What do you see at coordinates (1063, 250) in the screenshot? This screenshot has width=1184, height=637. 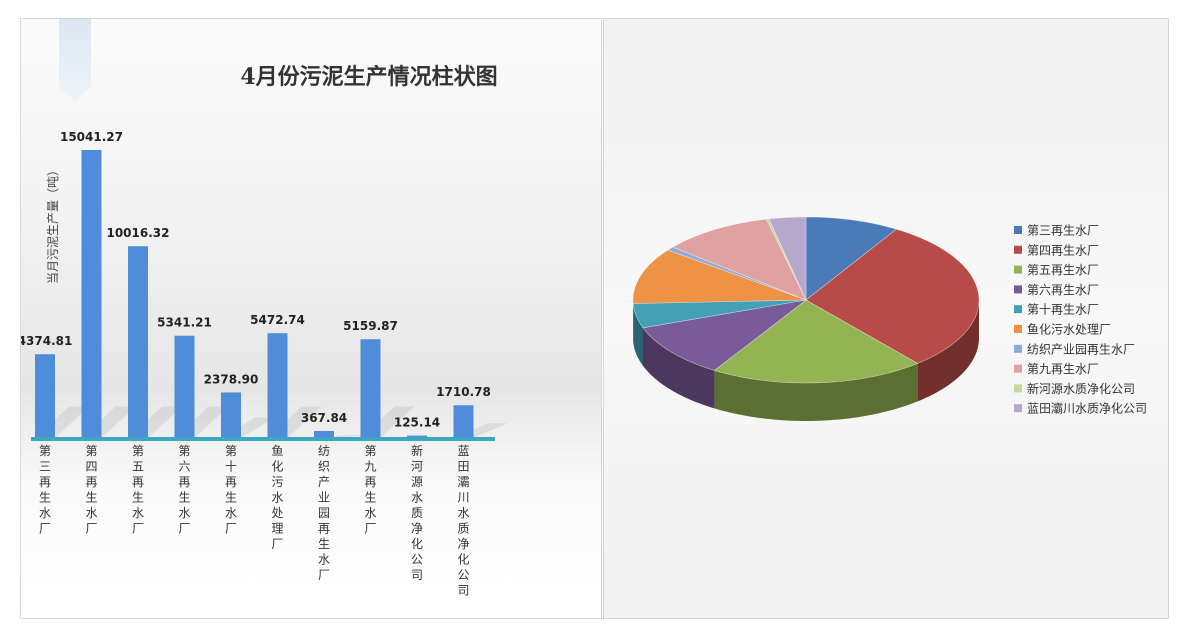 I see `legend-entry-label: 第四再生水厂` at bounding box center [1063, 250].